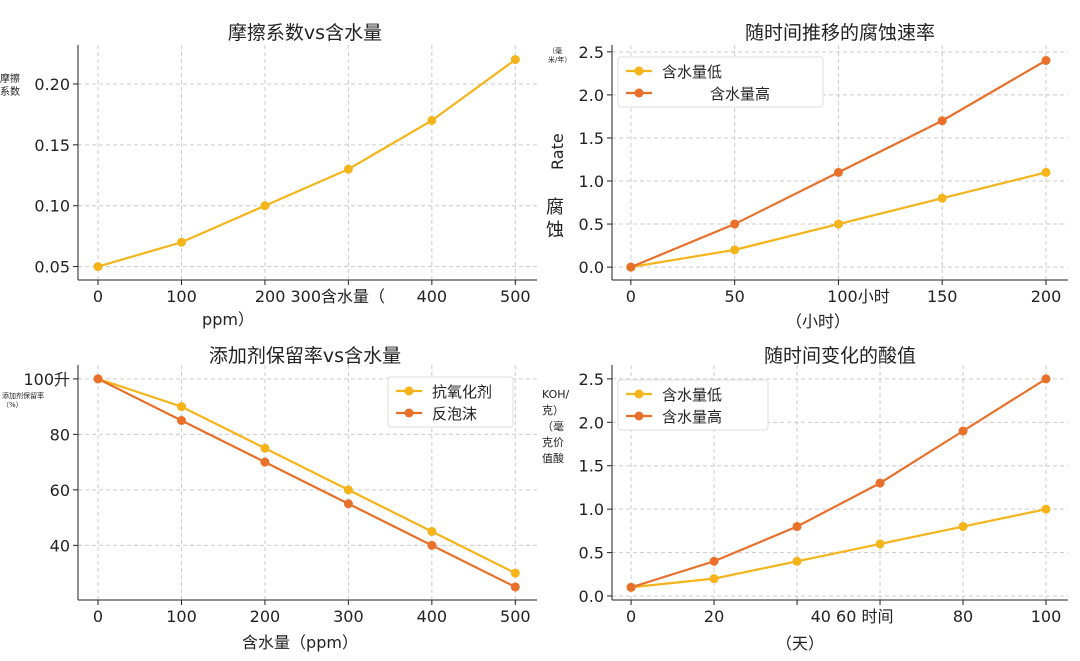  What do you see at coordinates (306, 476) in the screenshot?
I see `chart3-series-1-line` at bounding box center [306, 476].